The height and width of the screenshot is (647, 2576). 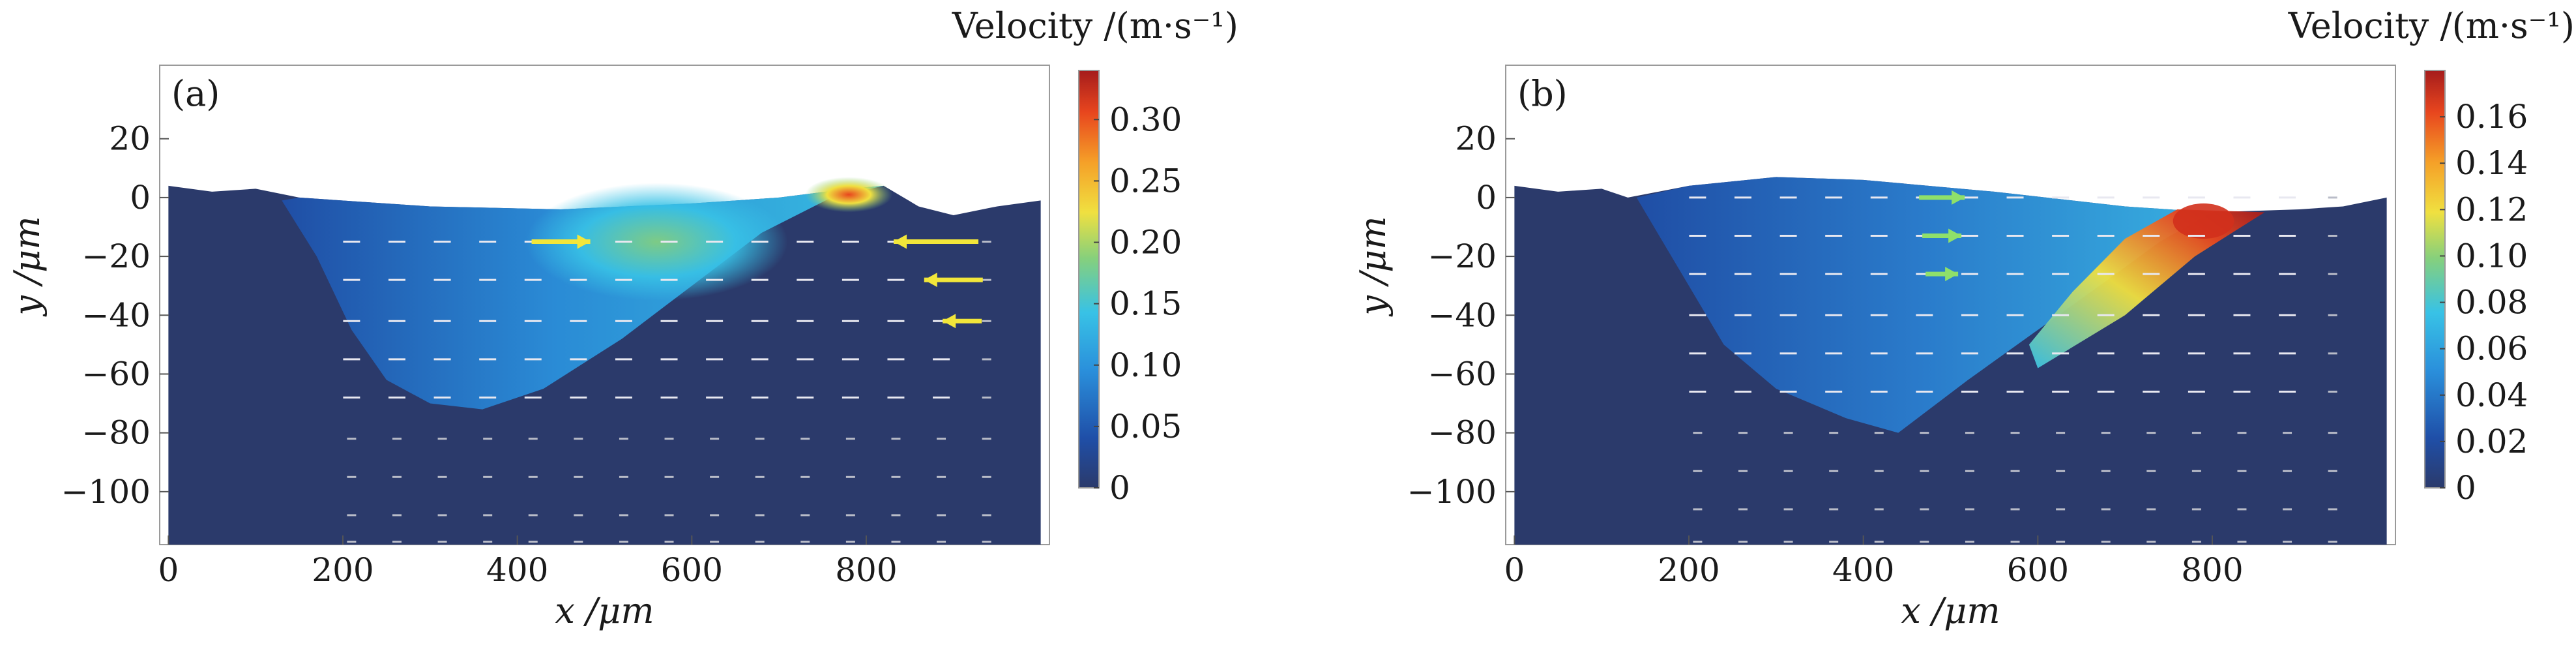 What do you see at coordinates (2491, 395) in the screenshot?
I see `colorbar-tick-label: 0.04` at bounding box center [2491, 395].